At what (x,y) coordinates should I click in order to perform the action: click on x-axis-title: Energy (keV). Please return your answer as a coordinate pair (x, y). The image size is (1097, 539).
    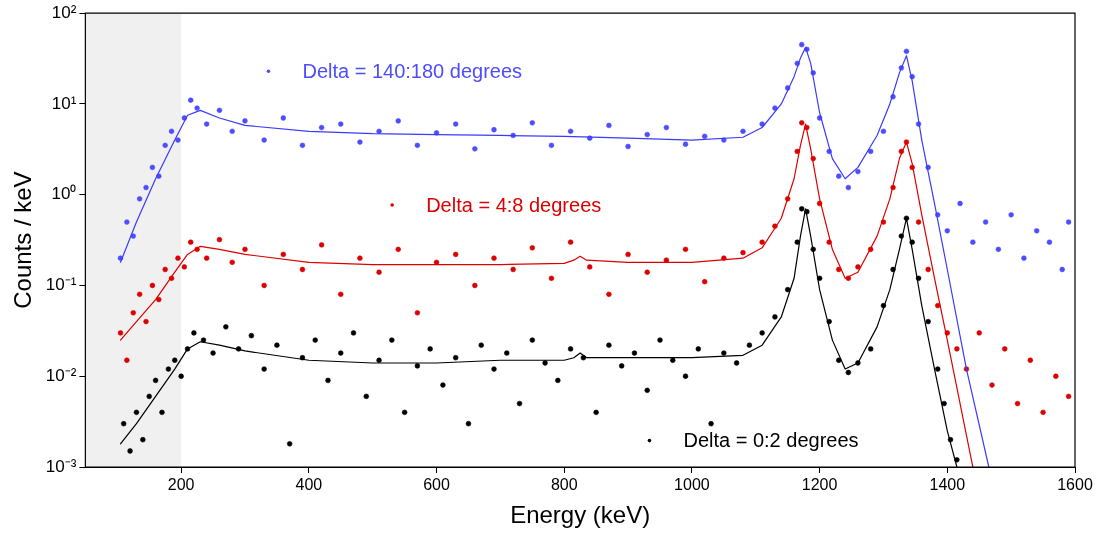
    Looking at the image, I should click on (580, 515).